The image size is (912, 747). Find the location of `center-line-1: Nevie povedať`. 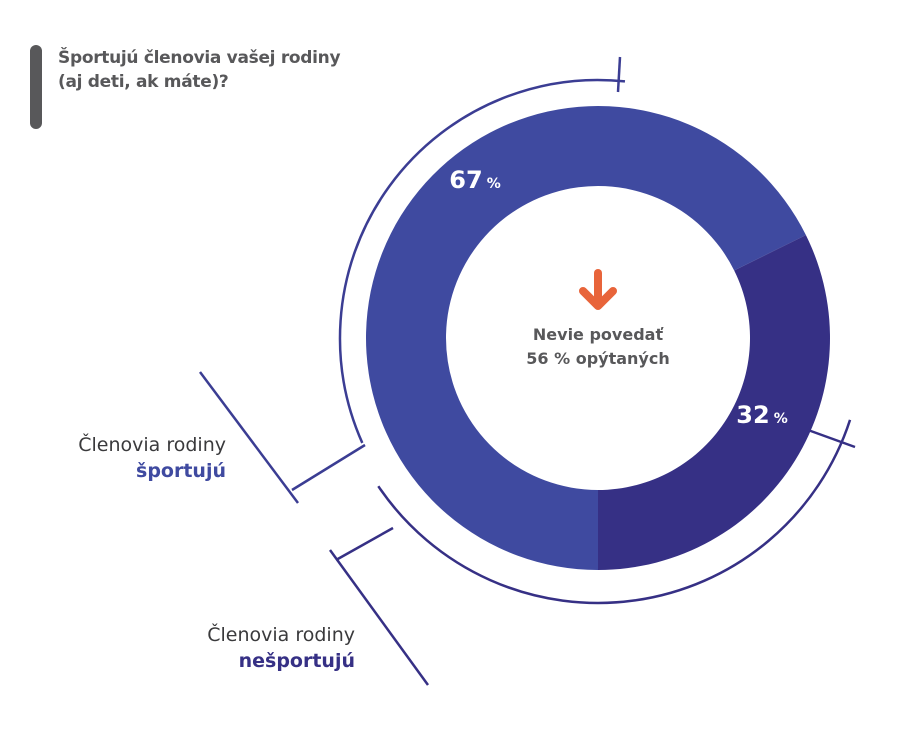

center-line-1: Nevie povedať is located at coordinates (599, 334).